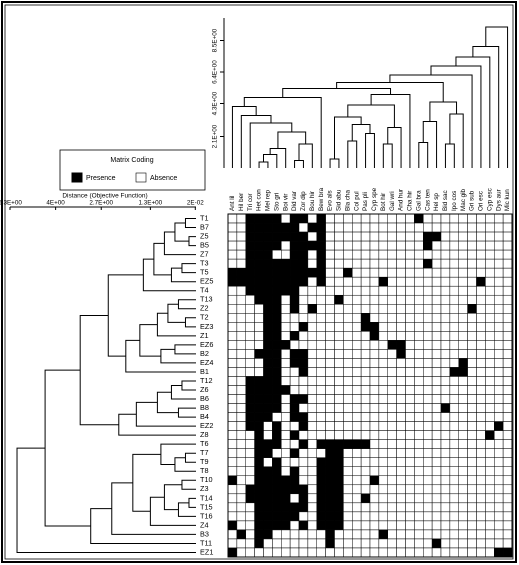 The width and height of the screenshot is (519, 565). Describe the element at coordinates (445, 200) in the screenshot. I see `column-label: Bid sac` at that location.